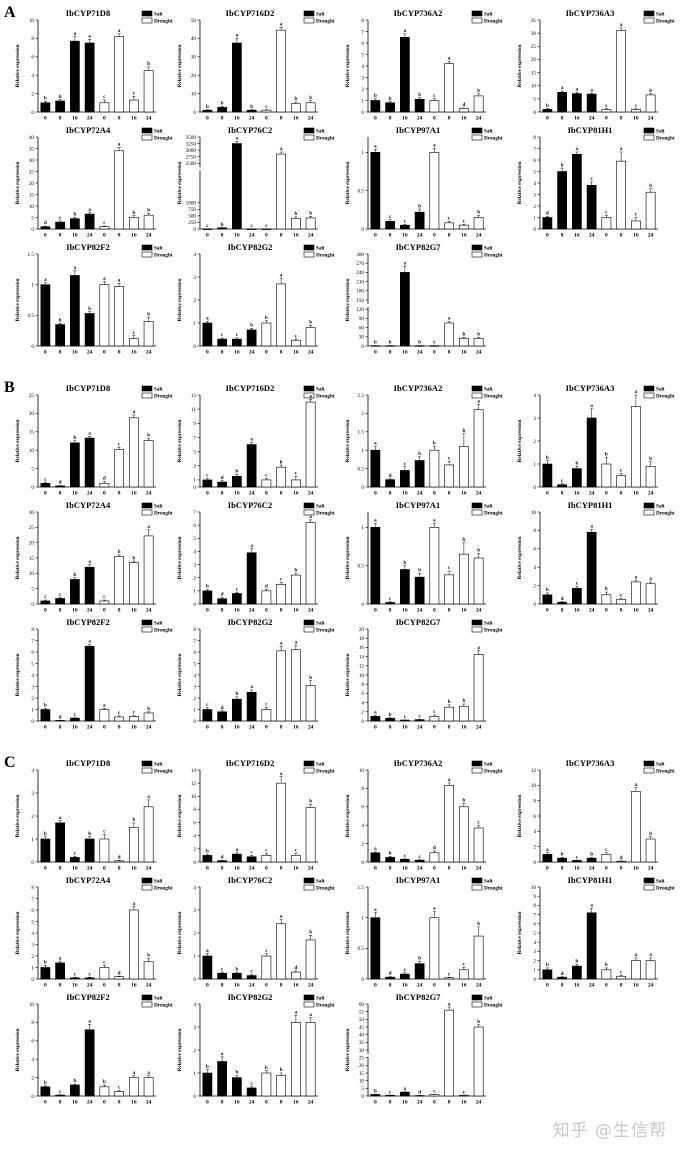 This screenshot has height=1163, width=685. What do you see at coordinates (45, 353) in the screenshot?
I see `x-tick-label-a-ibcyp82f2: 0` at bounding box center [45, 353].